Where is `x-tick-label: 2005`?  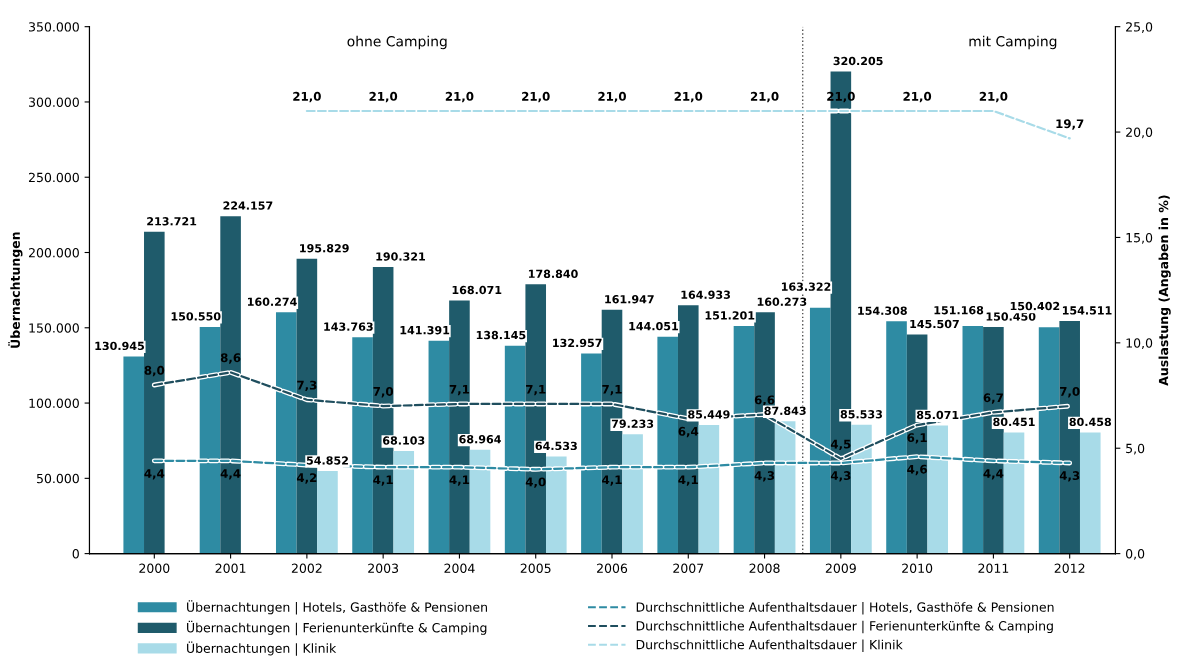 x-tick-label: 2005 is located at coordinates (535, 568).